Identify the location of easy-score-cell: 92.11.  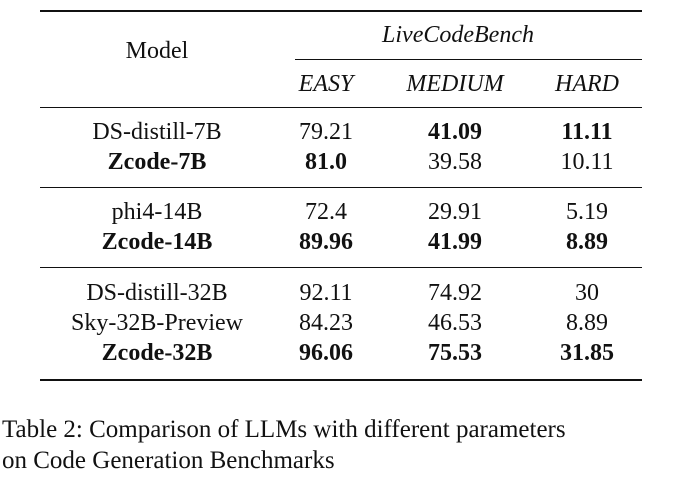
(326, 293).